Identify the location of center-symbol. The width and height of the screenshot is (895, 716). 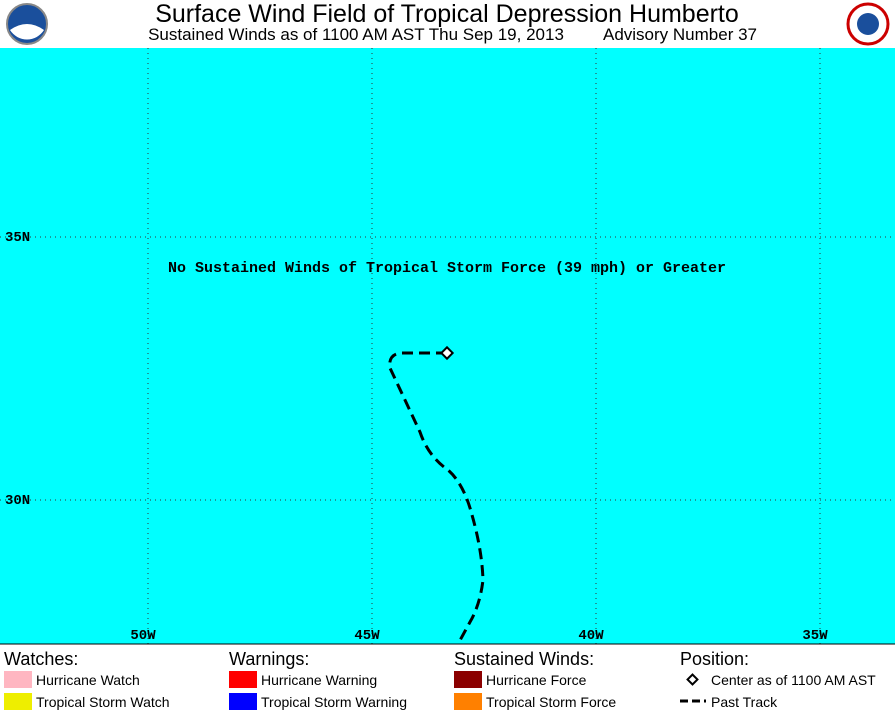
(692, 679).